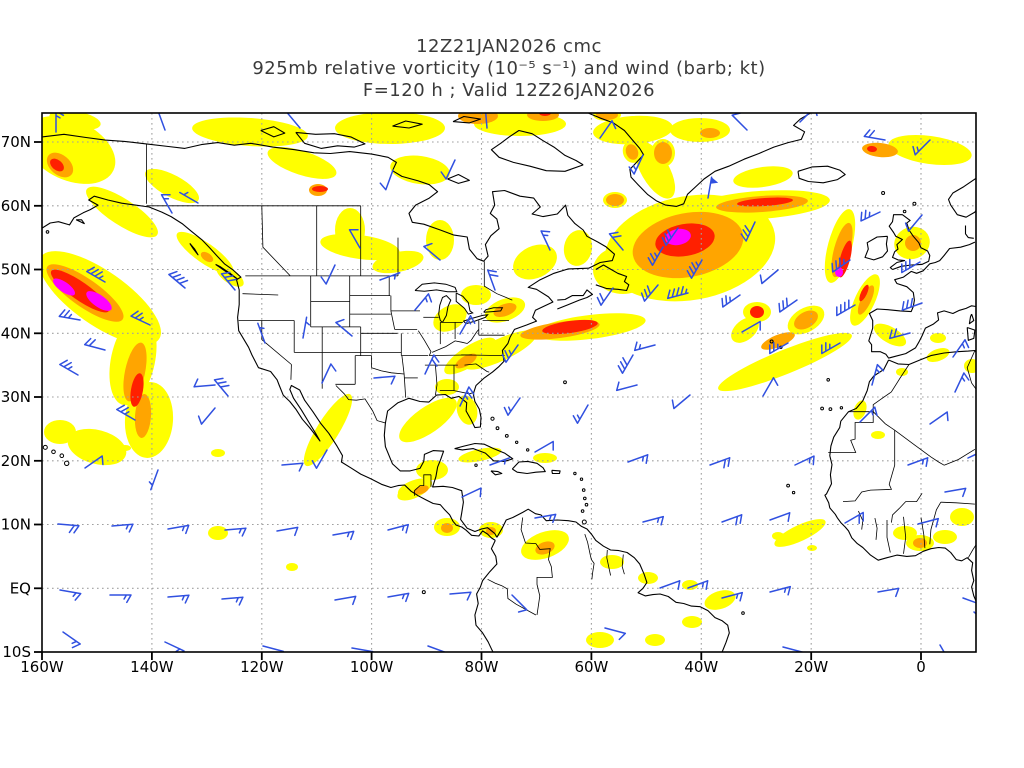  Describe the element at coordinates (372, 667) in the screenshot. I see `lon-tick-label: 100W` at that location.